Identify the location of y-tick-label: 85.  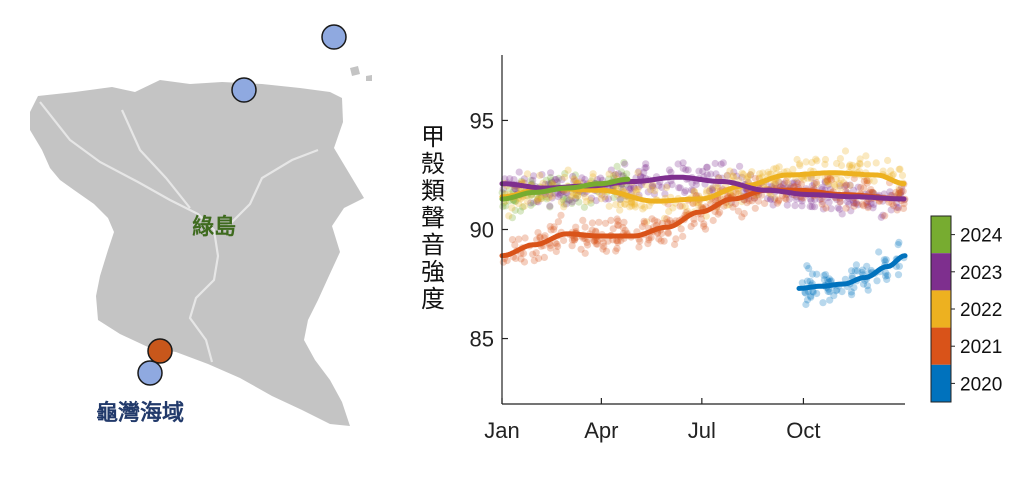
(482, 339).